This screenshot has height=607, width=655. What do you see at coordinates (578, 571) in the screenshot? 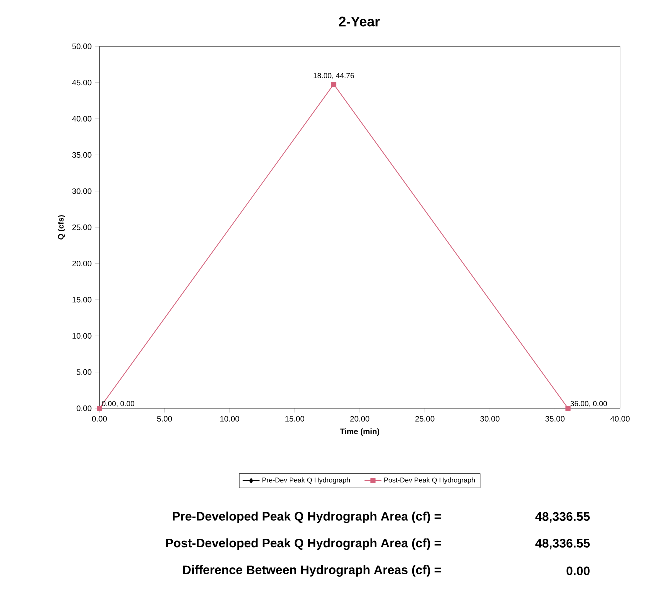
I see `text: 0.00` at bounding box center [578, 571].